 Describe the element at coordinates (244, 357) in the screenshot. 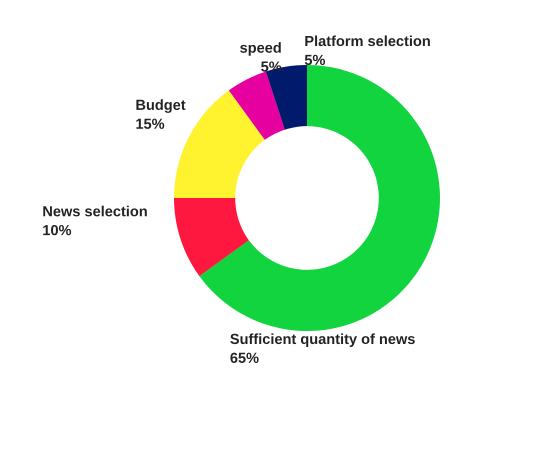

I see `data-label: 65%` at that location.